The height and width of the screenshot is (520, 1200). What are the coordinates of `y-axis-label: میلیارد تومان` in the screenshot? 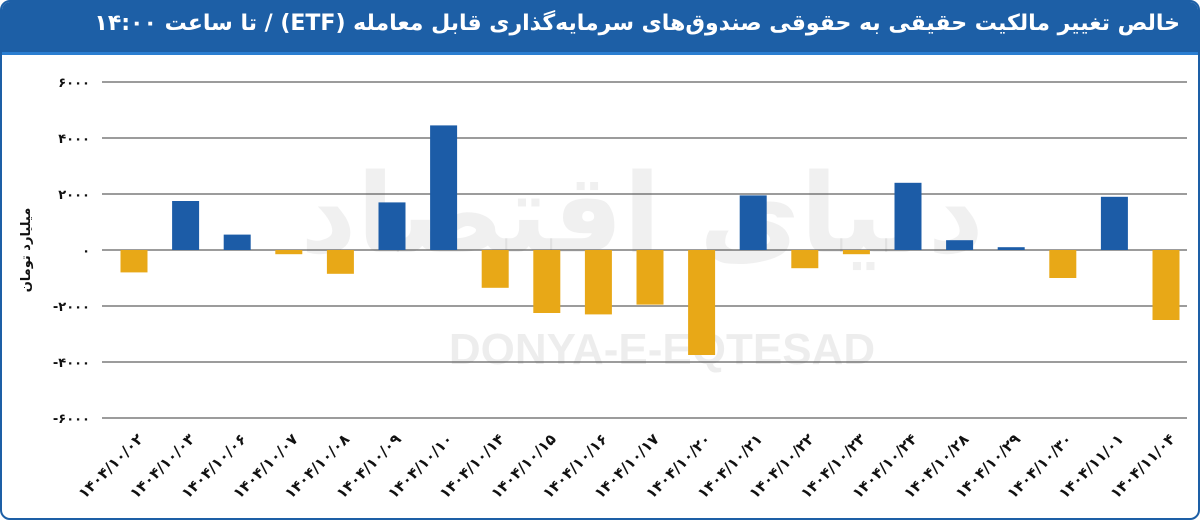 It's located at (26, 250).